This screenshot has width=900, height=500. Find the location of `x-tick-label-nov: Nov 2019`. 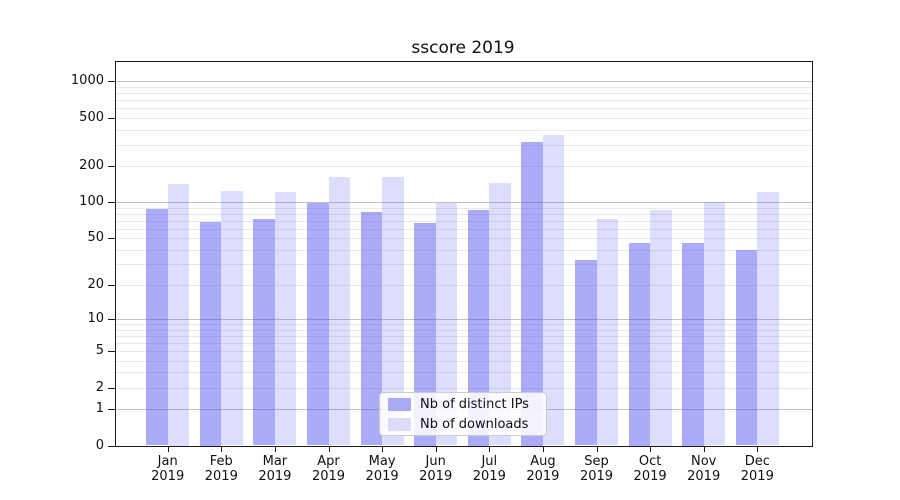

x-tick-label-nov: Nov 2019 is located at coordinates (704, 469).